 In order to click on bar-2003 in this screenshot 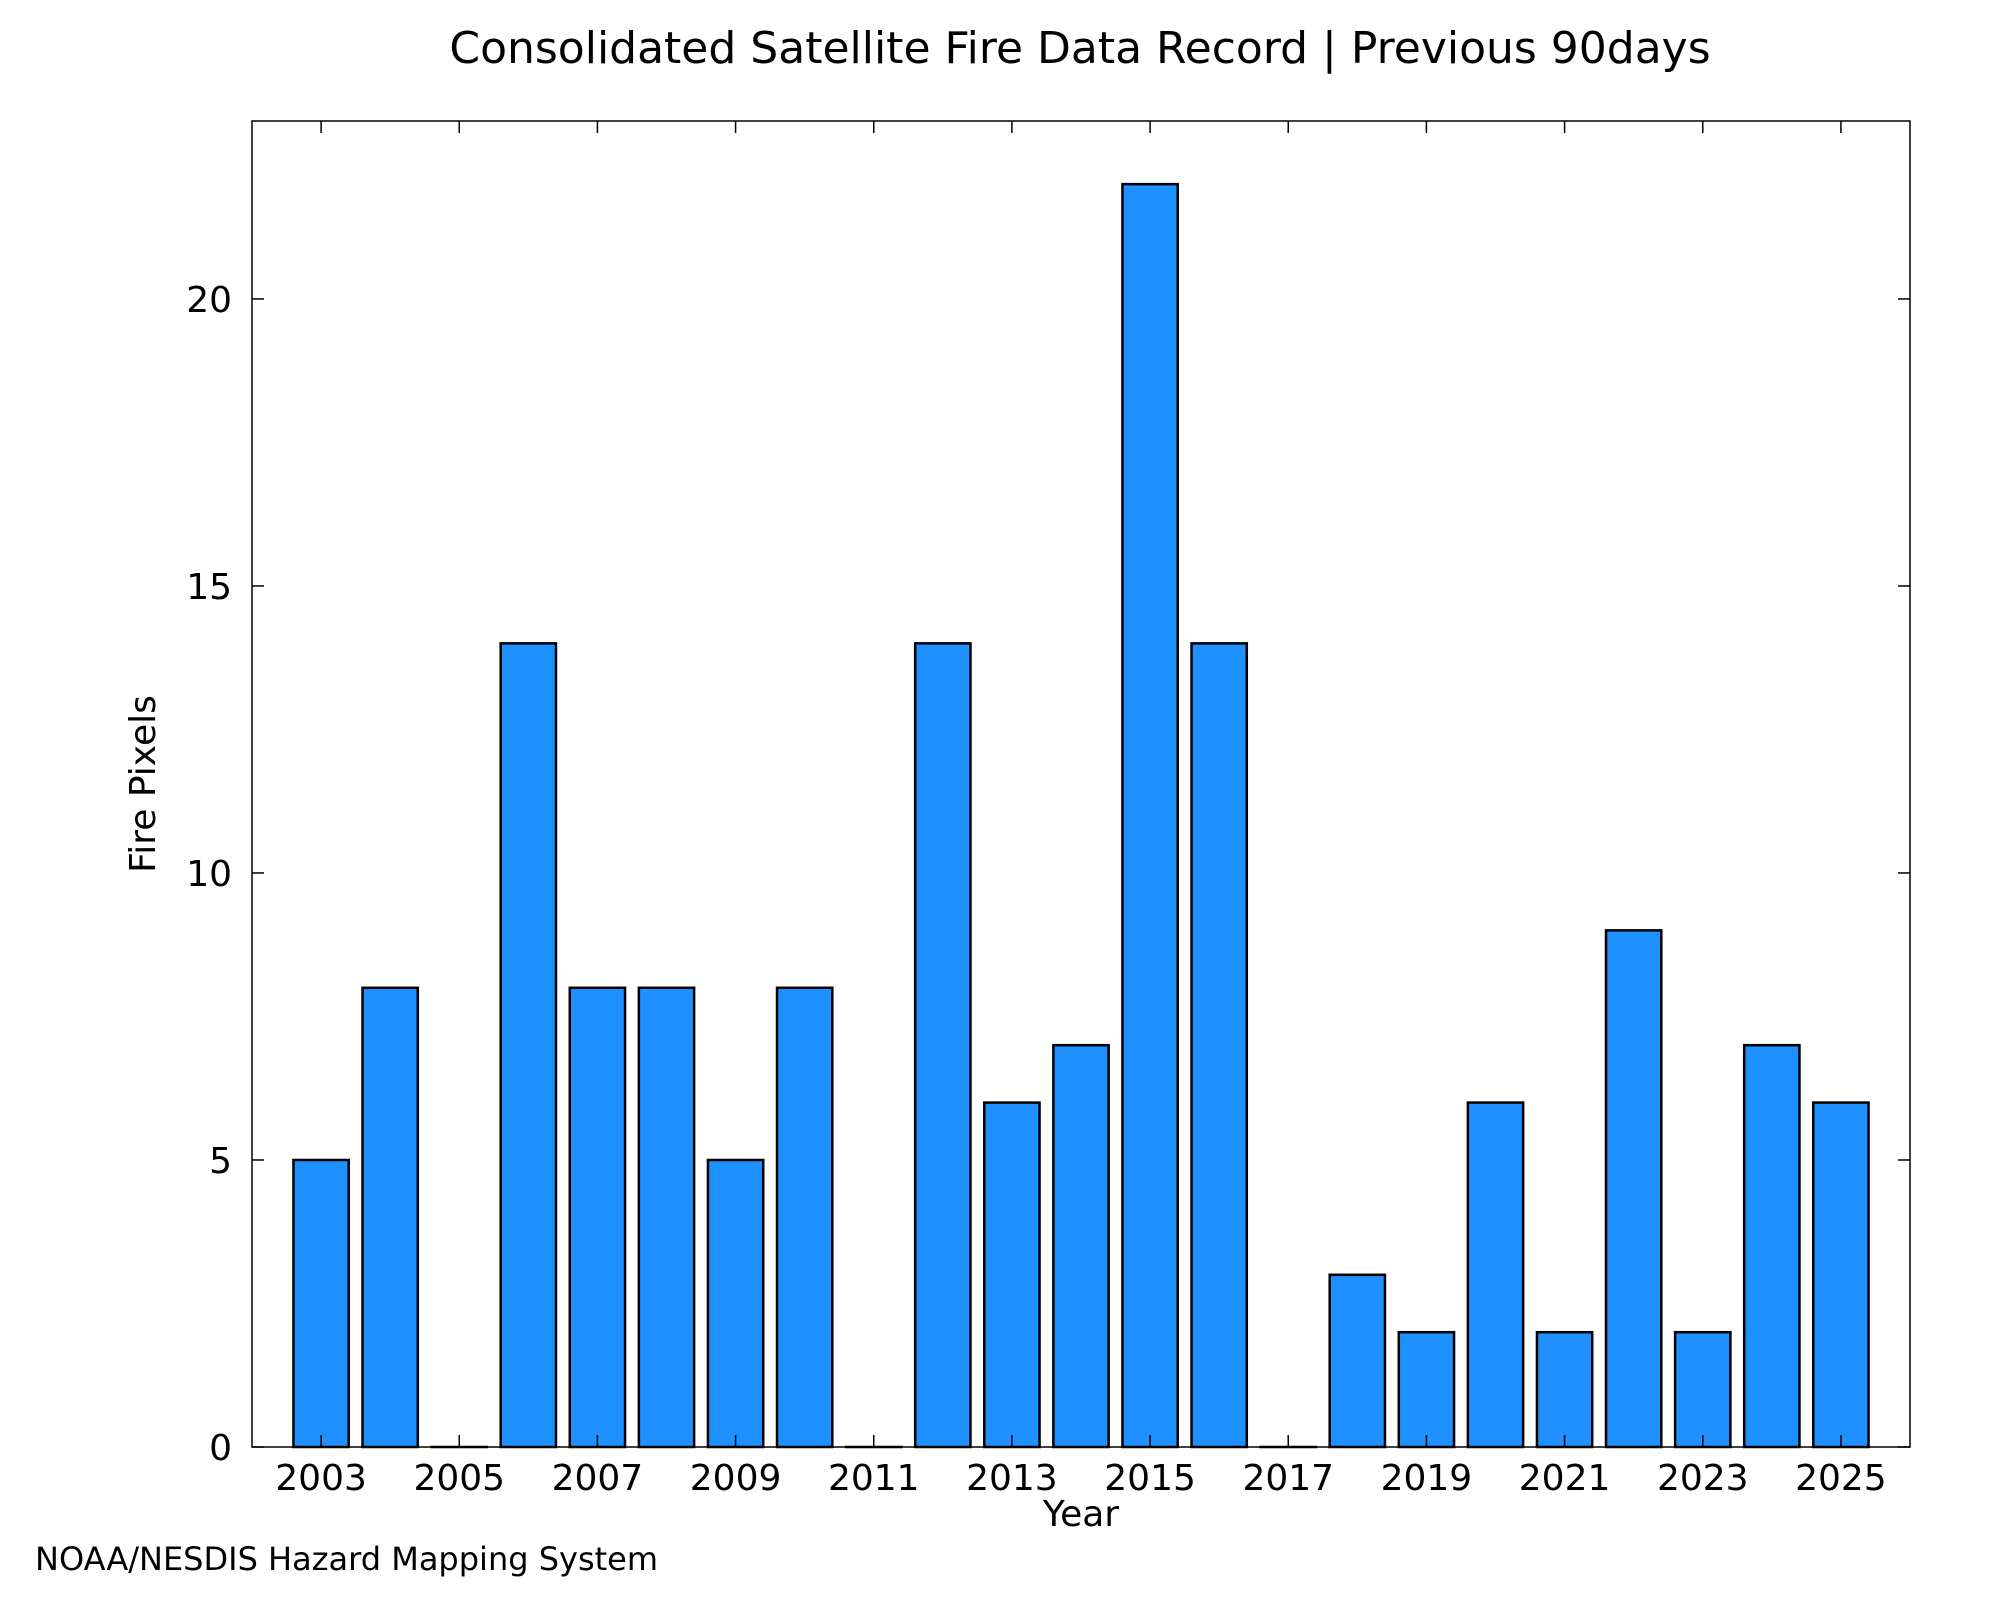, I will do `click(321, 1303)`.